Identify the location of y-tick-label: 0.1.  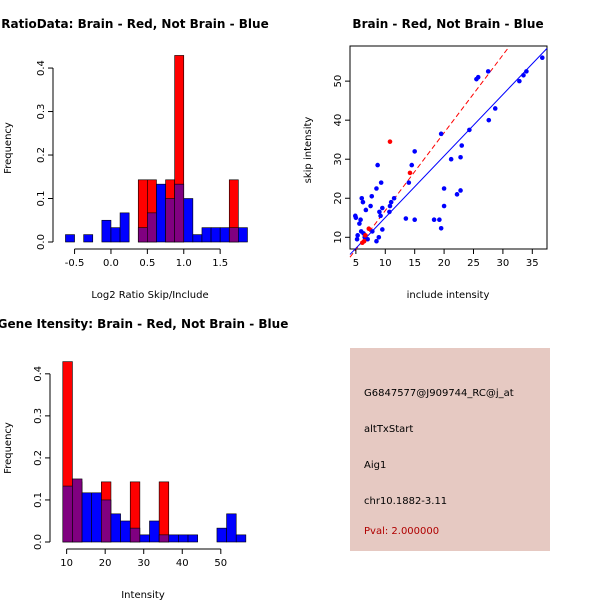
(41, 199).